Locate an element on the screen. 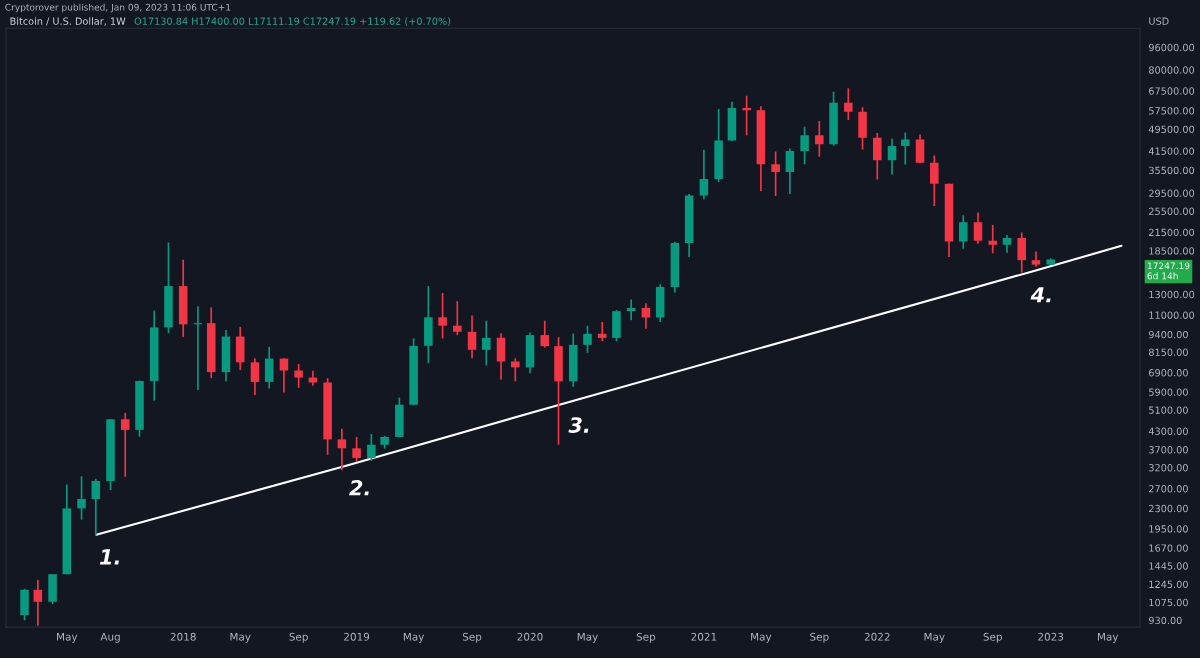 This screenshot has height=658, width=1200. chart-subtitle: O17130.84 H17400.00 L17111.19 C17247.19 +119.62 (+0.70%) is located at coordinates (292, 21).